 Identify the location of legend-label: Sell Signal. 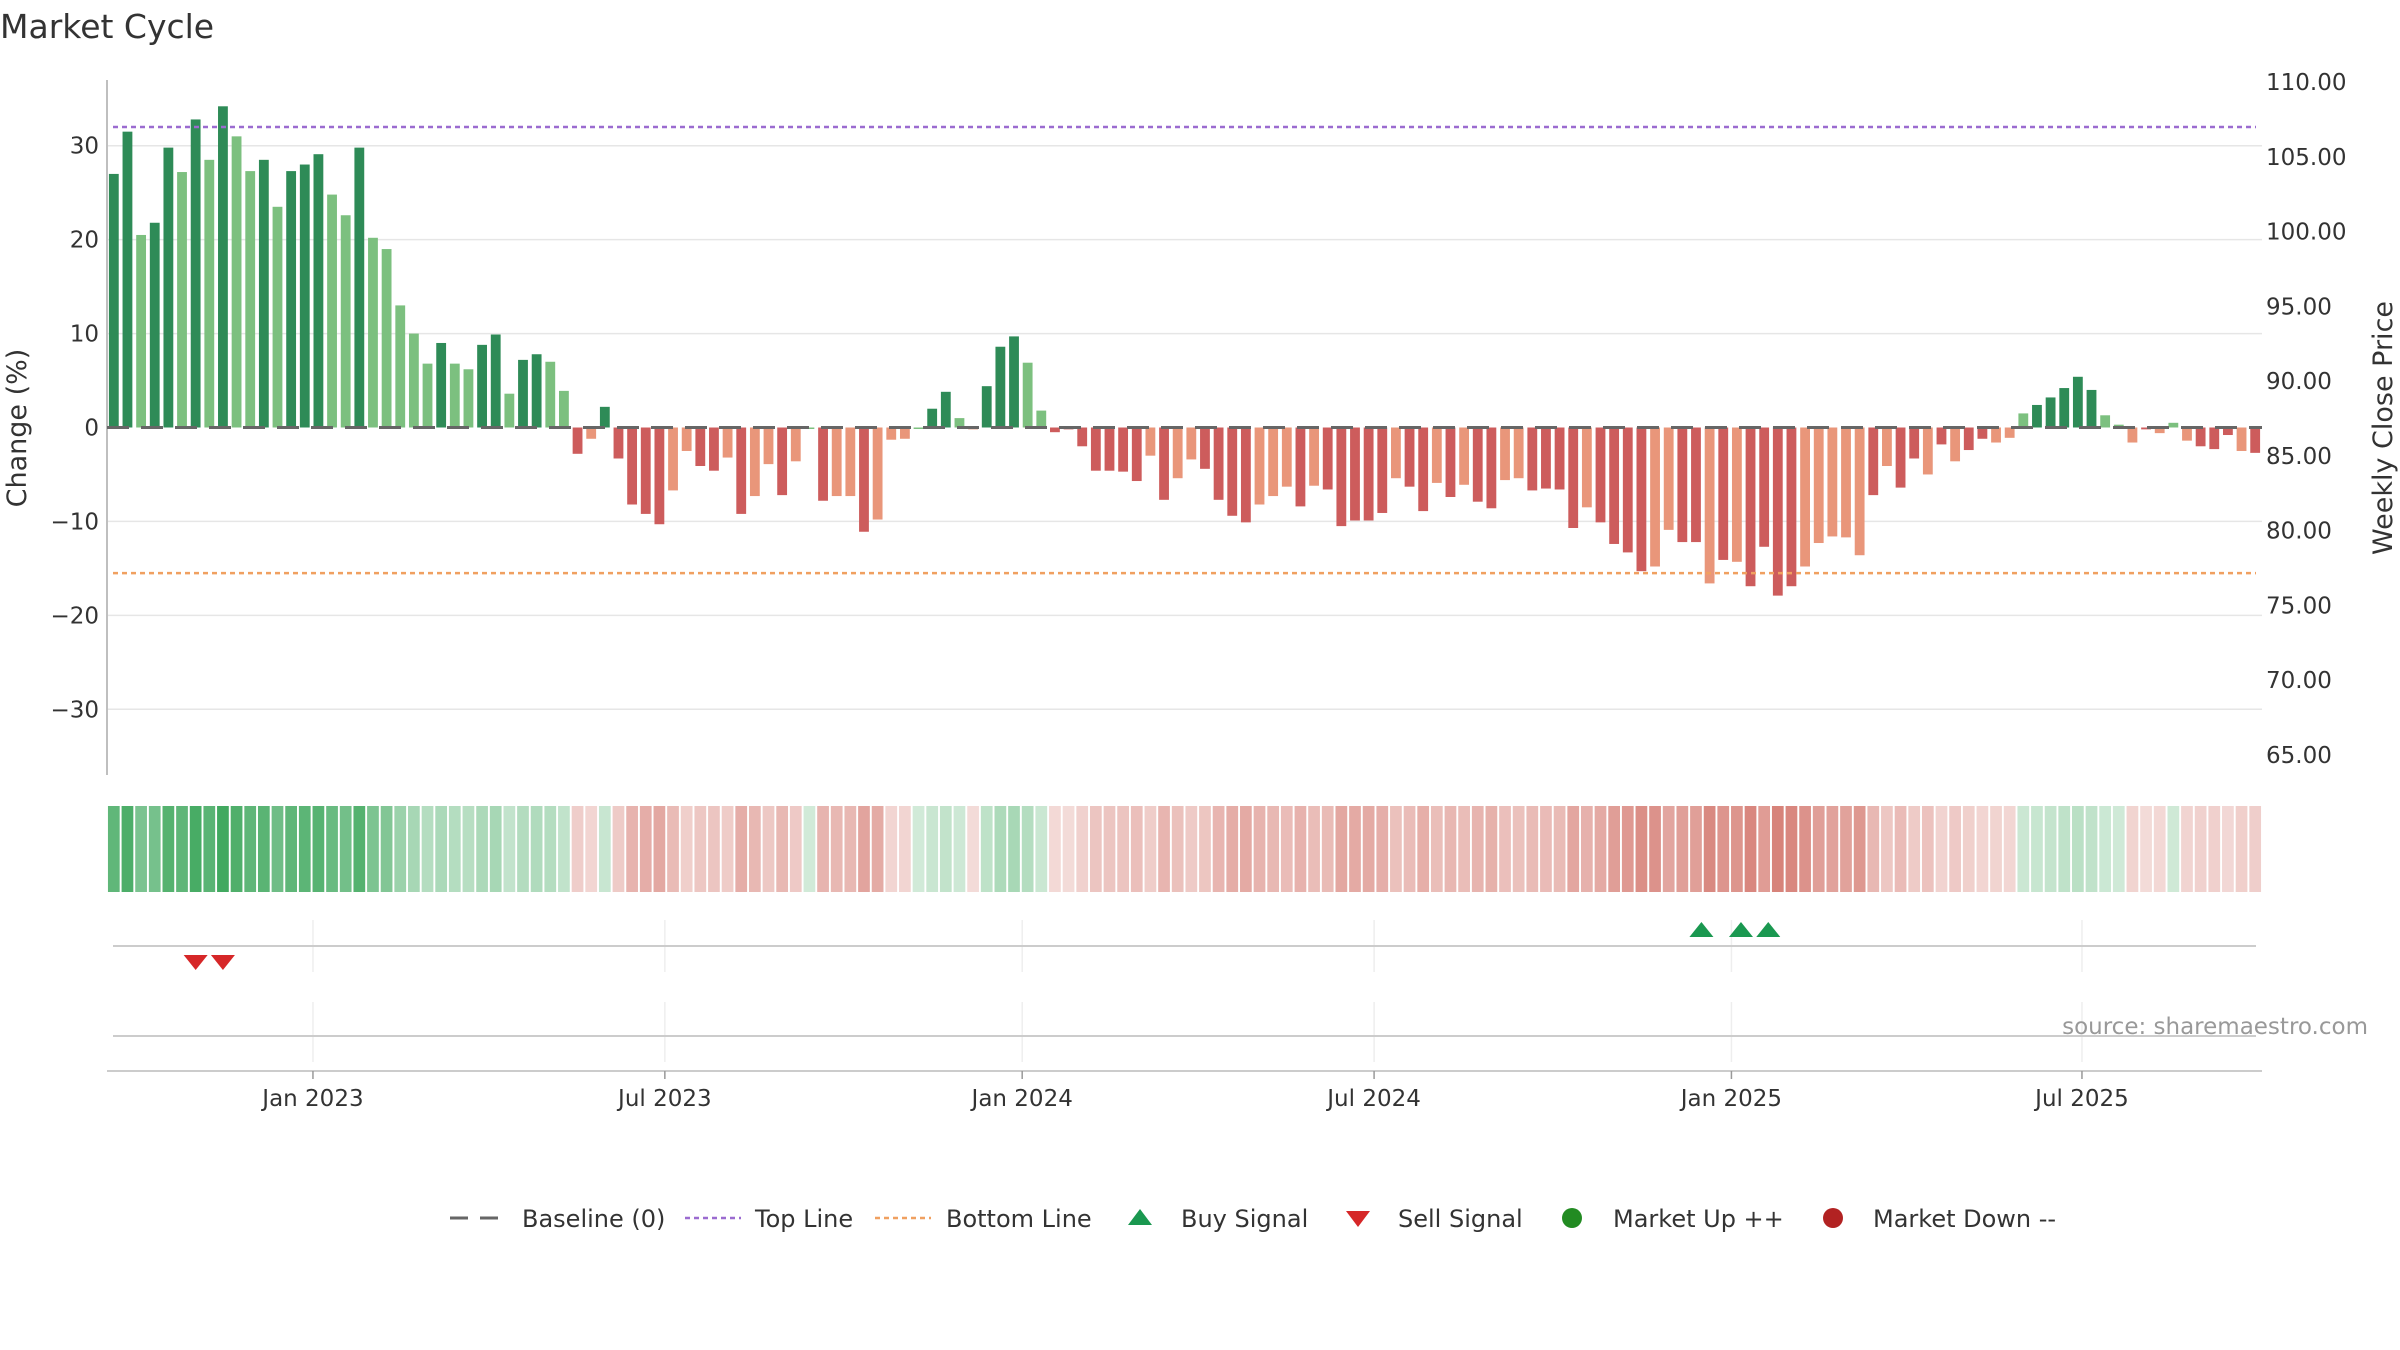
(1460, 1219).